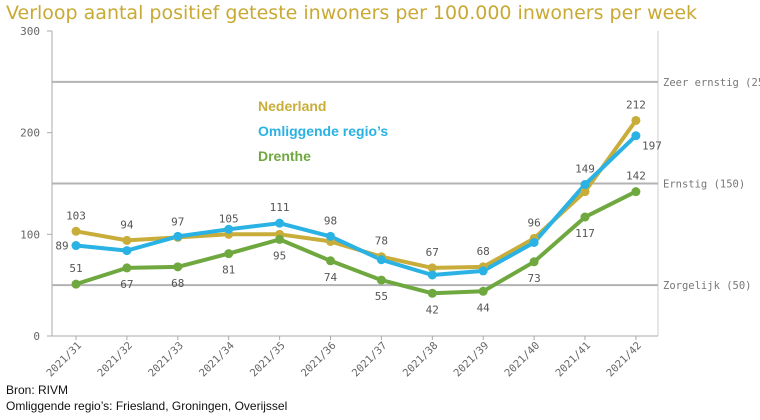  I want to click on data-label: 96, so click(533, 222).